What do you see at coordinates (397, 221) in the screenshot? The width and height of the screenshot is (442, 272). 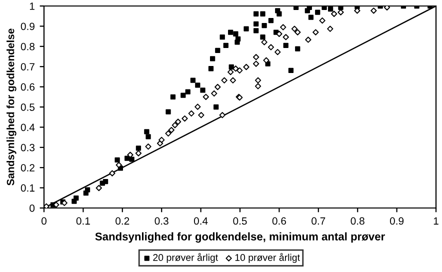 I see `x-tick-label: 0.9` at bounding box center [397, 221].